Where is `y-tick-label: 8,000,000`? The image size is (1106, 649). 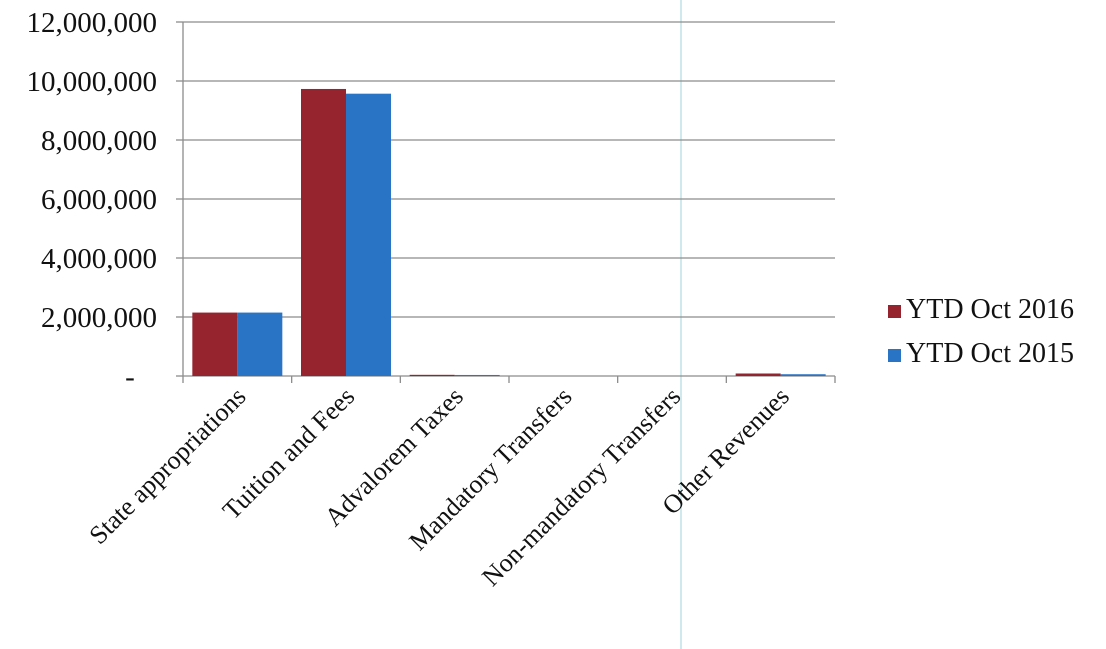
y-tick-label: 8,000,000 is located at coordinates (99, 141).